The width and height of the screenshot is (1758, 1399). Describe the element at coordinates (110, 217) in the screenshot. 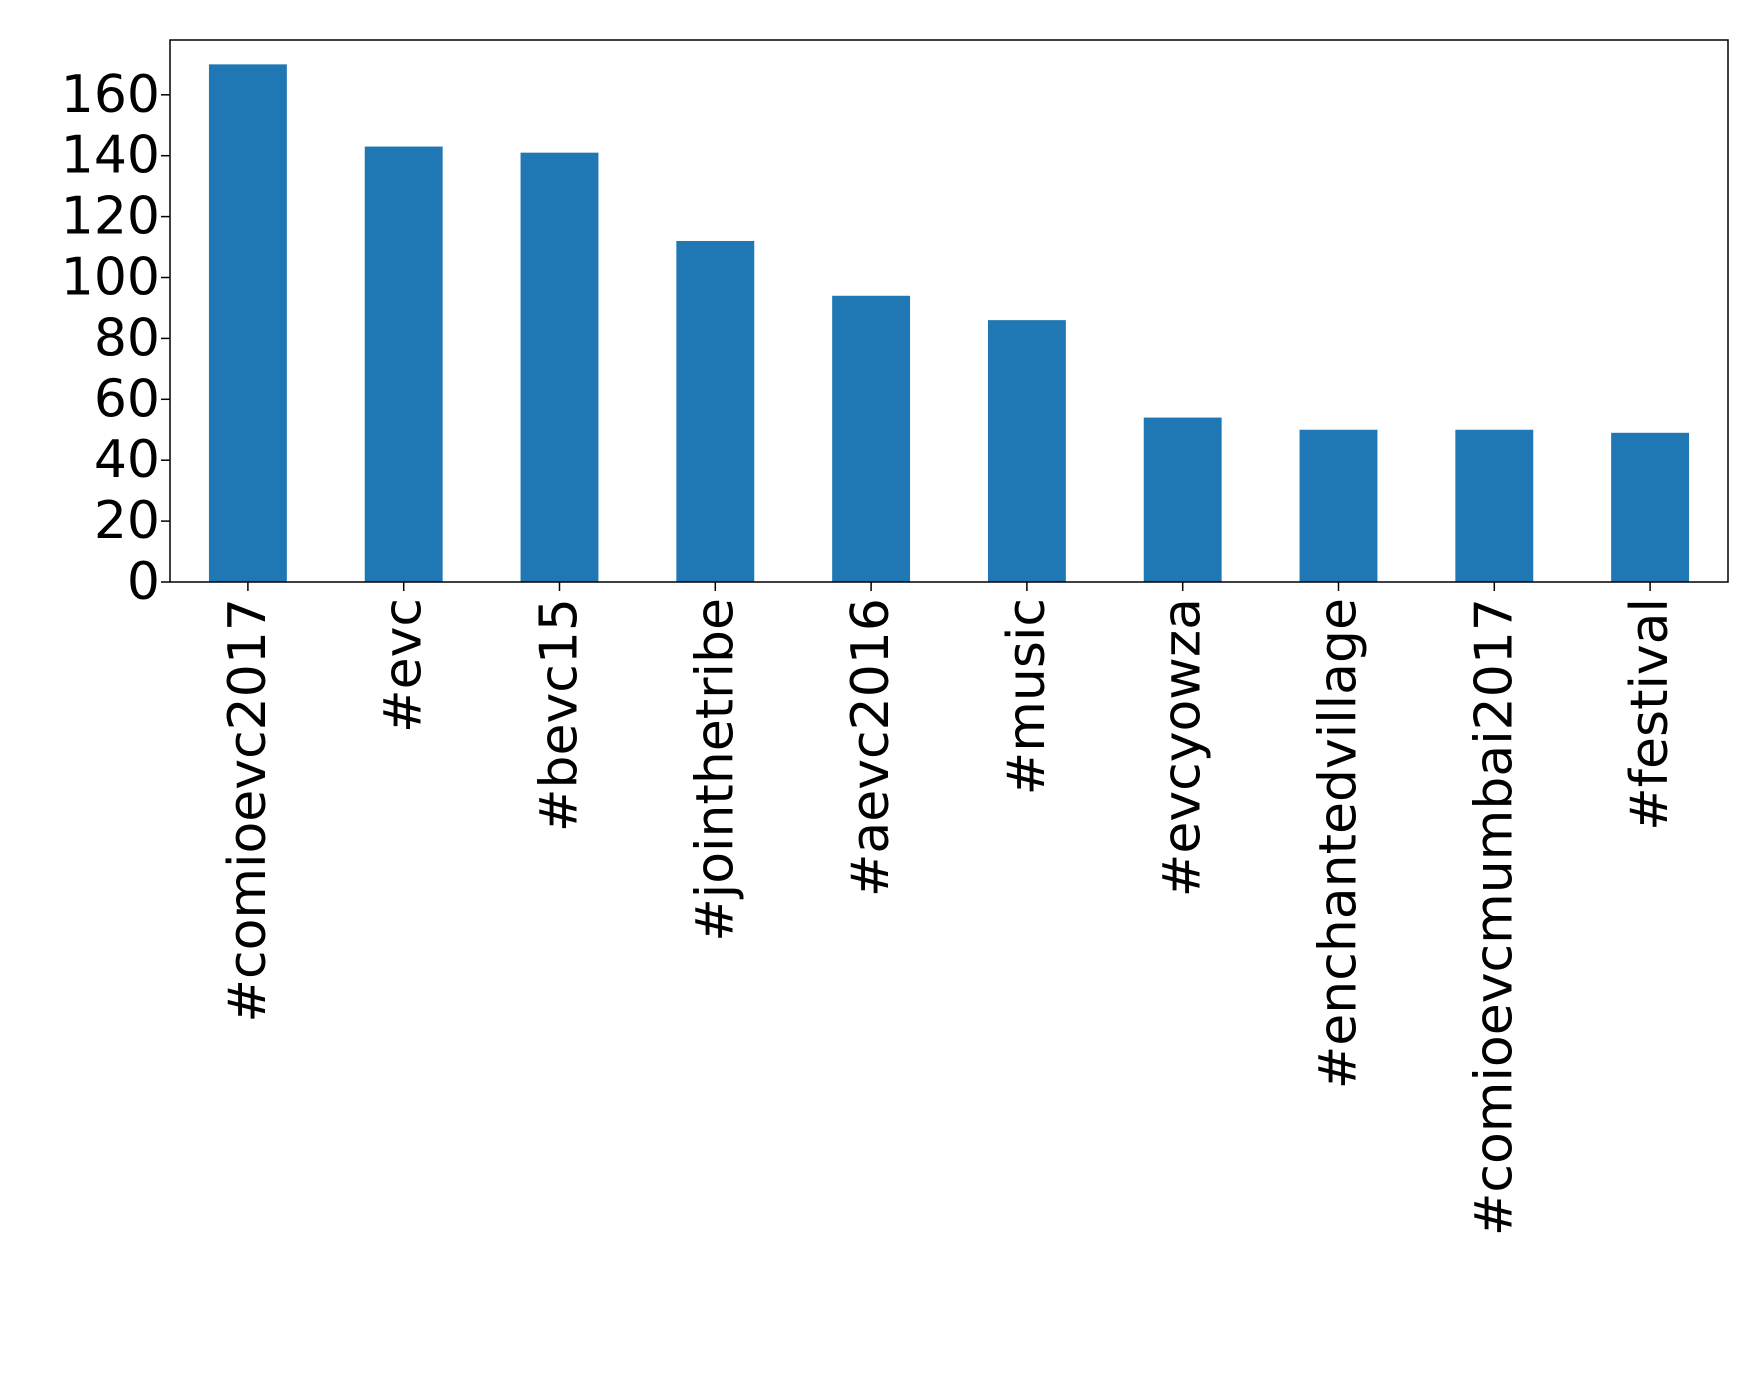

I see `y-tick-label: 120` at that location.